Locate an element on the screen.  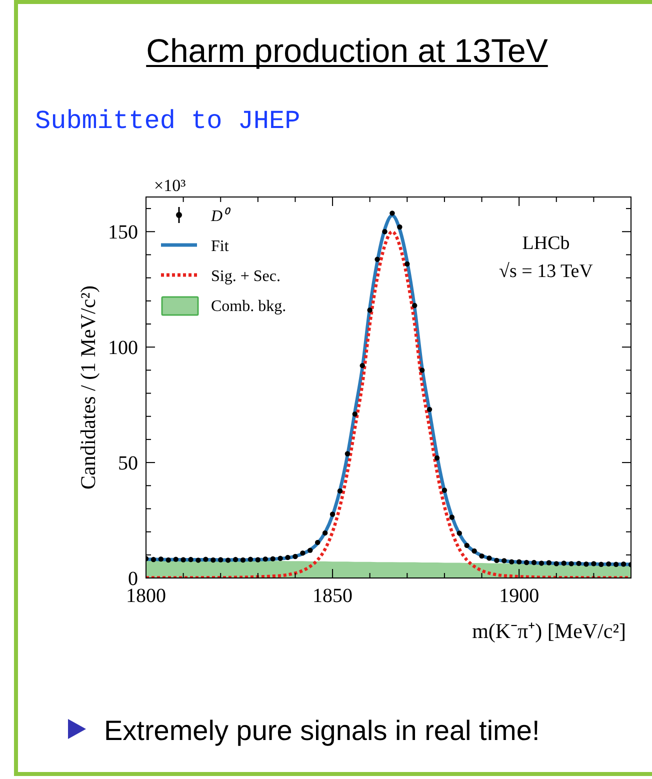
x-tick-label: 1850 is located at coordinates (332, 596).